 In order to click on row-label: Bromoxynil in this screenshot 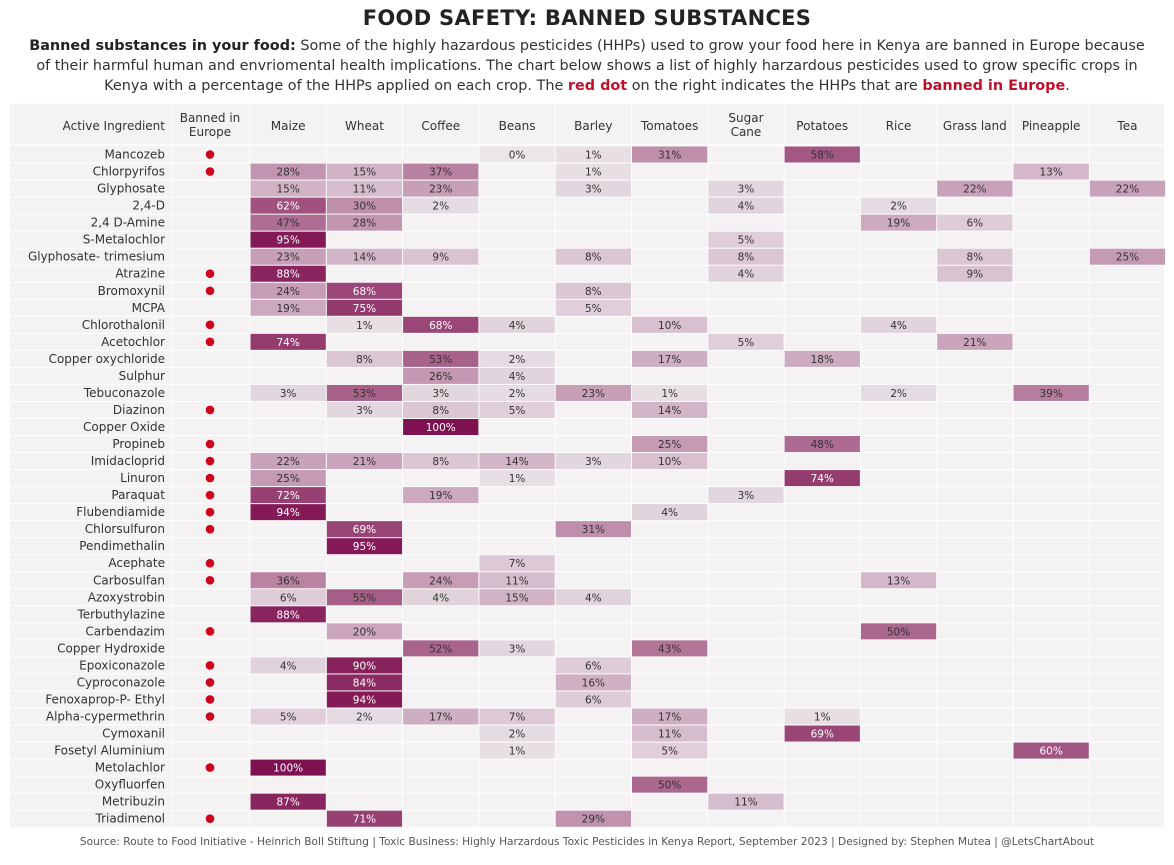, I will do `click(131, 291)`.